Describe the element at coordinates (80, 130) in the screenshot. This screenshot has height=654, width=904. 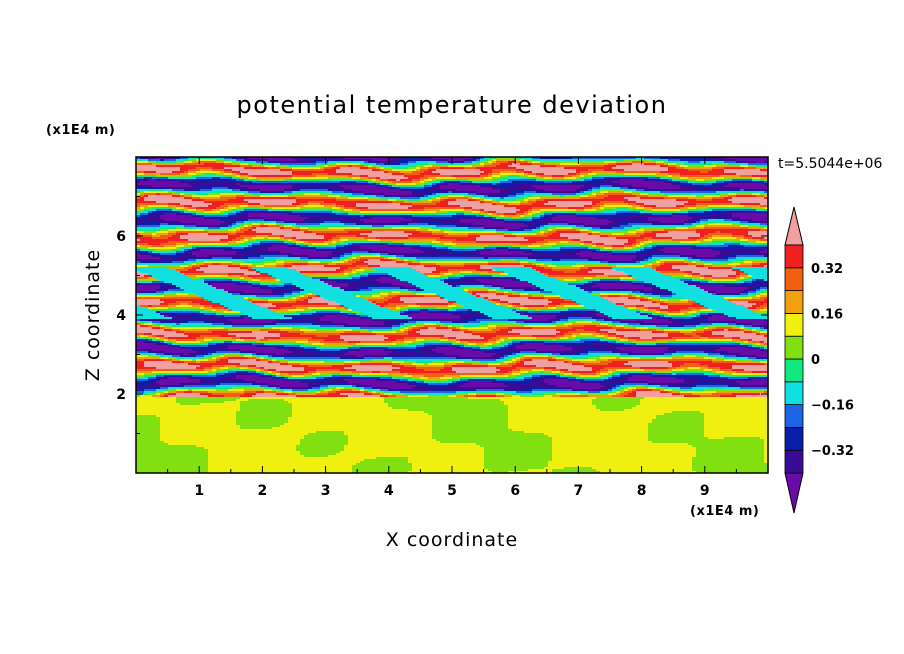
I see `y-unit-label: (x1E4 m)` at that location.